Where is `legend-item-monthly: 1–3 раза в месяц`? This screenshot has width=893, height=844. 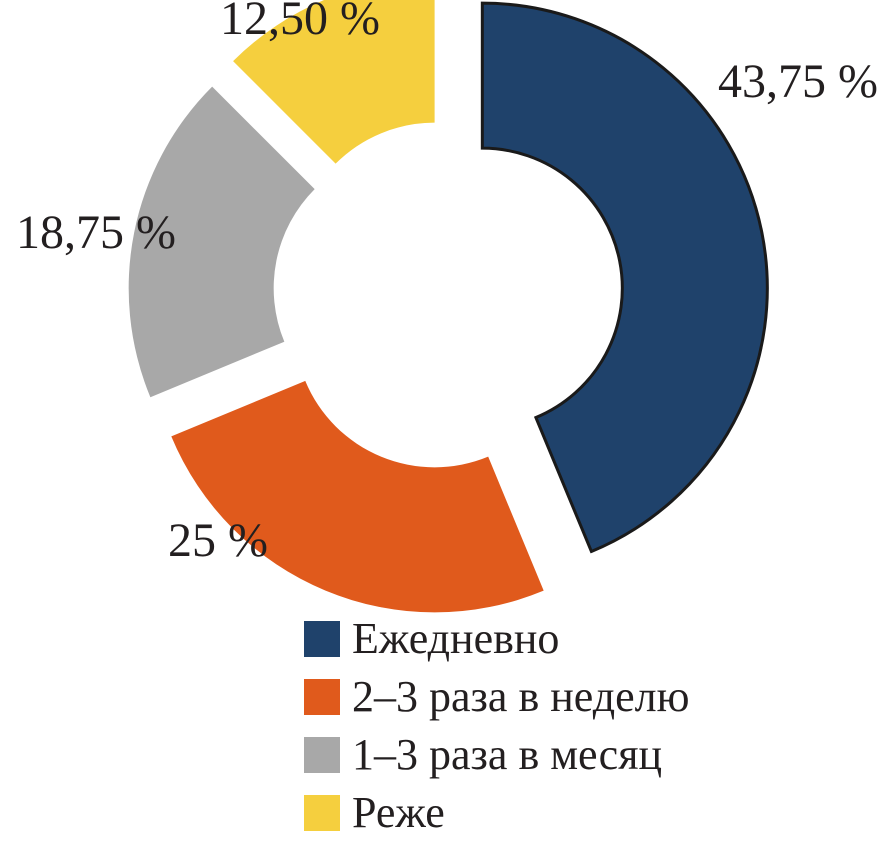 legend-item-monthly: 1–3 раза в месяц is located at coordinates (496, 755).